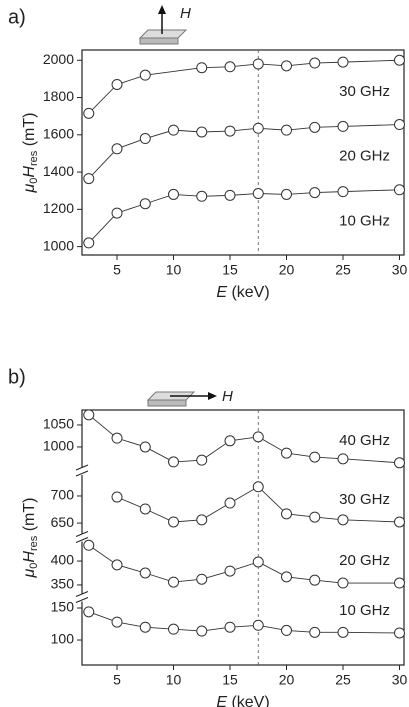  What do you see at coordinates (221, 292) in the screenshot?
I see `x-label-part: E` at bounding box center [221, 292].